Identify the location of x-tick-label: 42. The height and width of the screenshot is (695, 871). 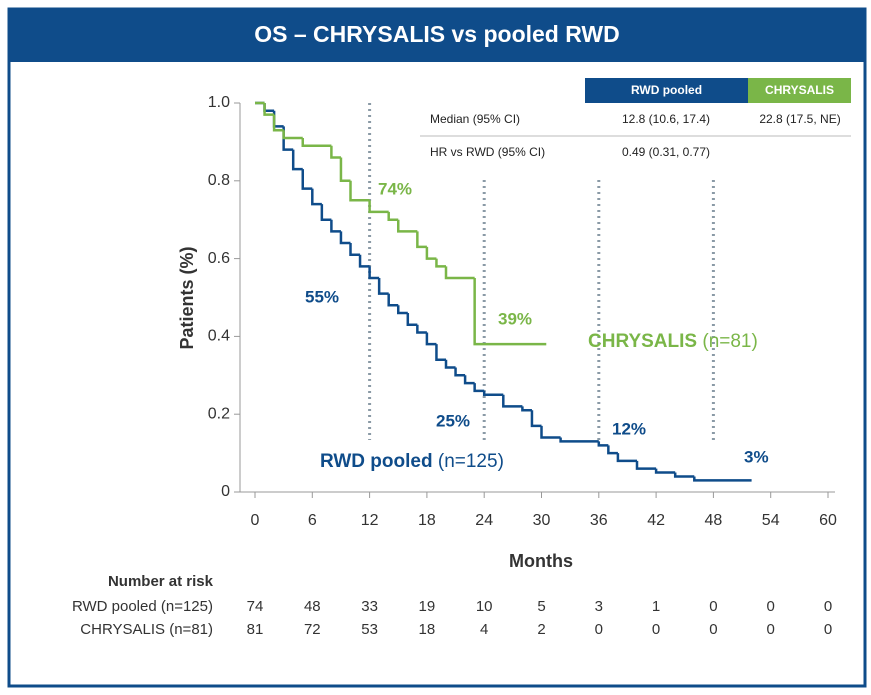
(656, 520).